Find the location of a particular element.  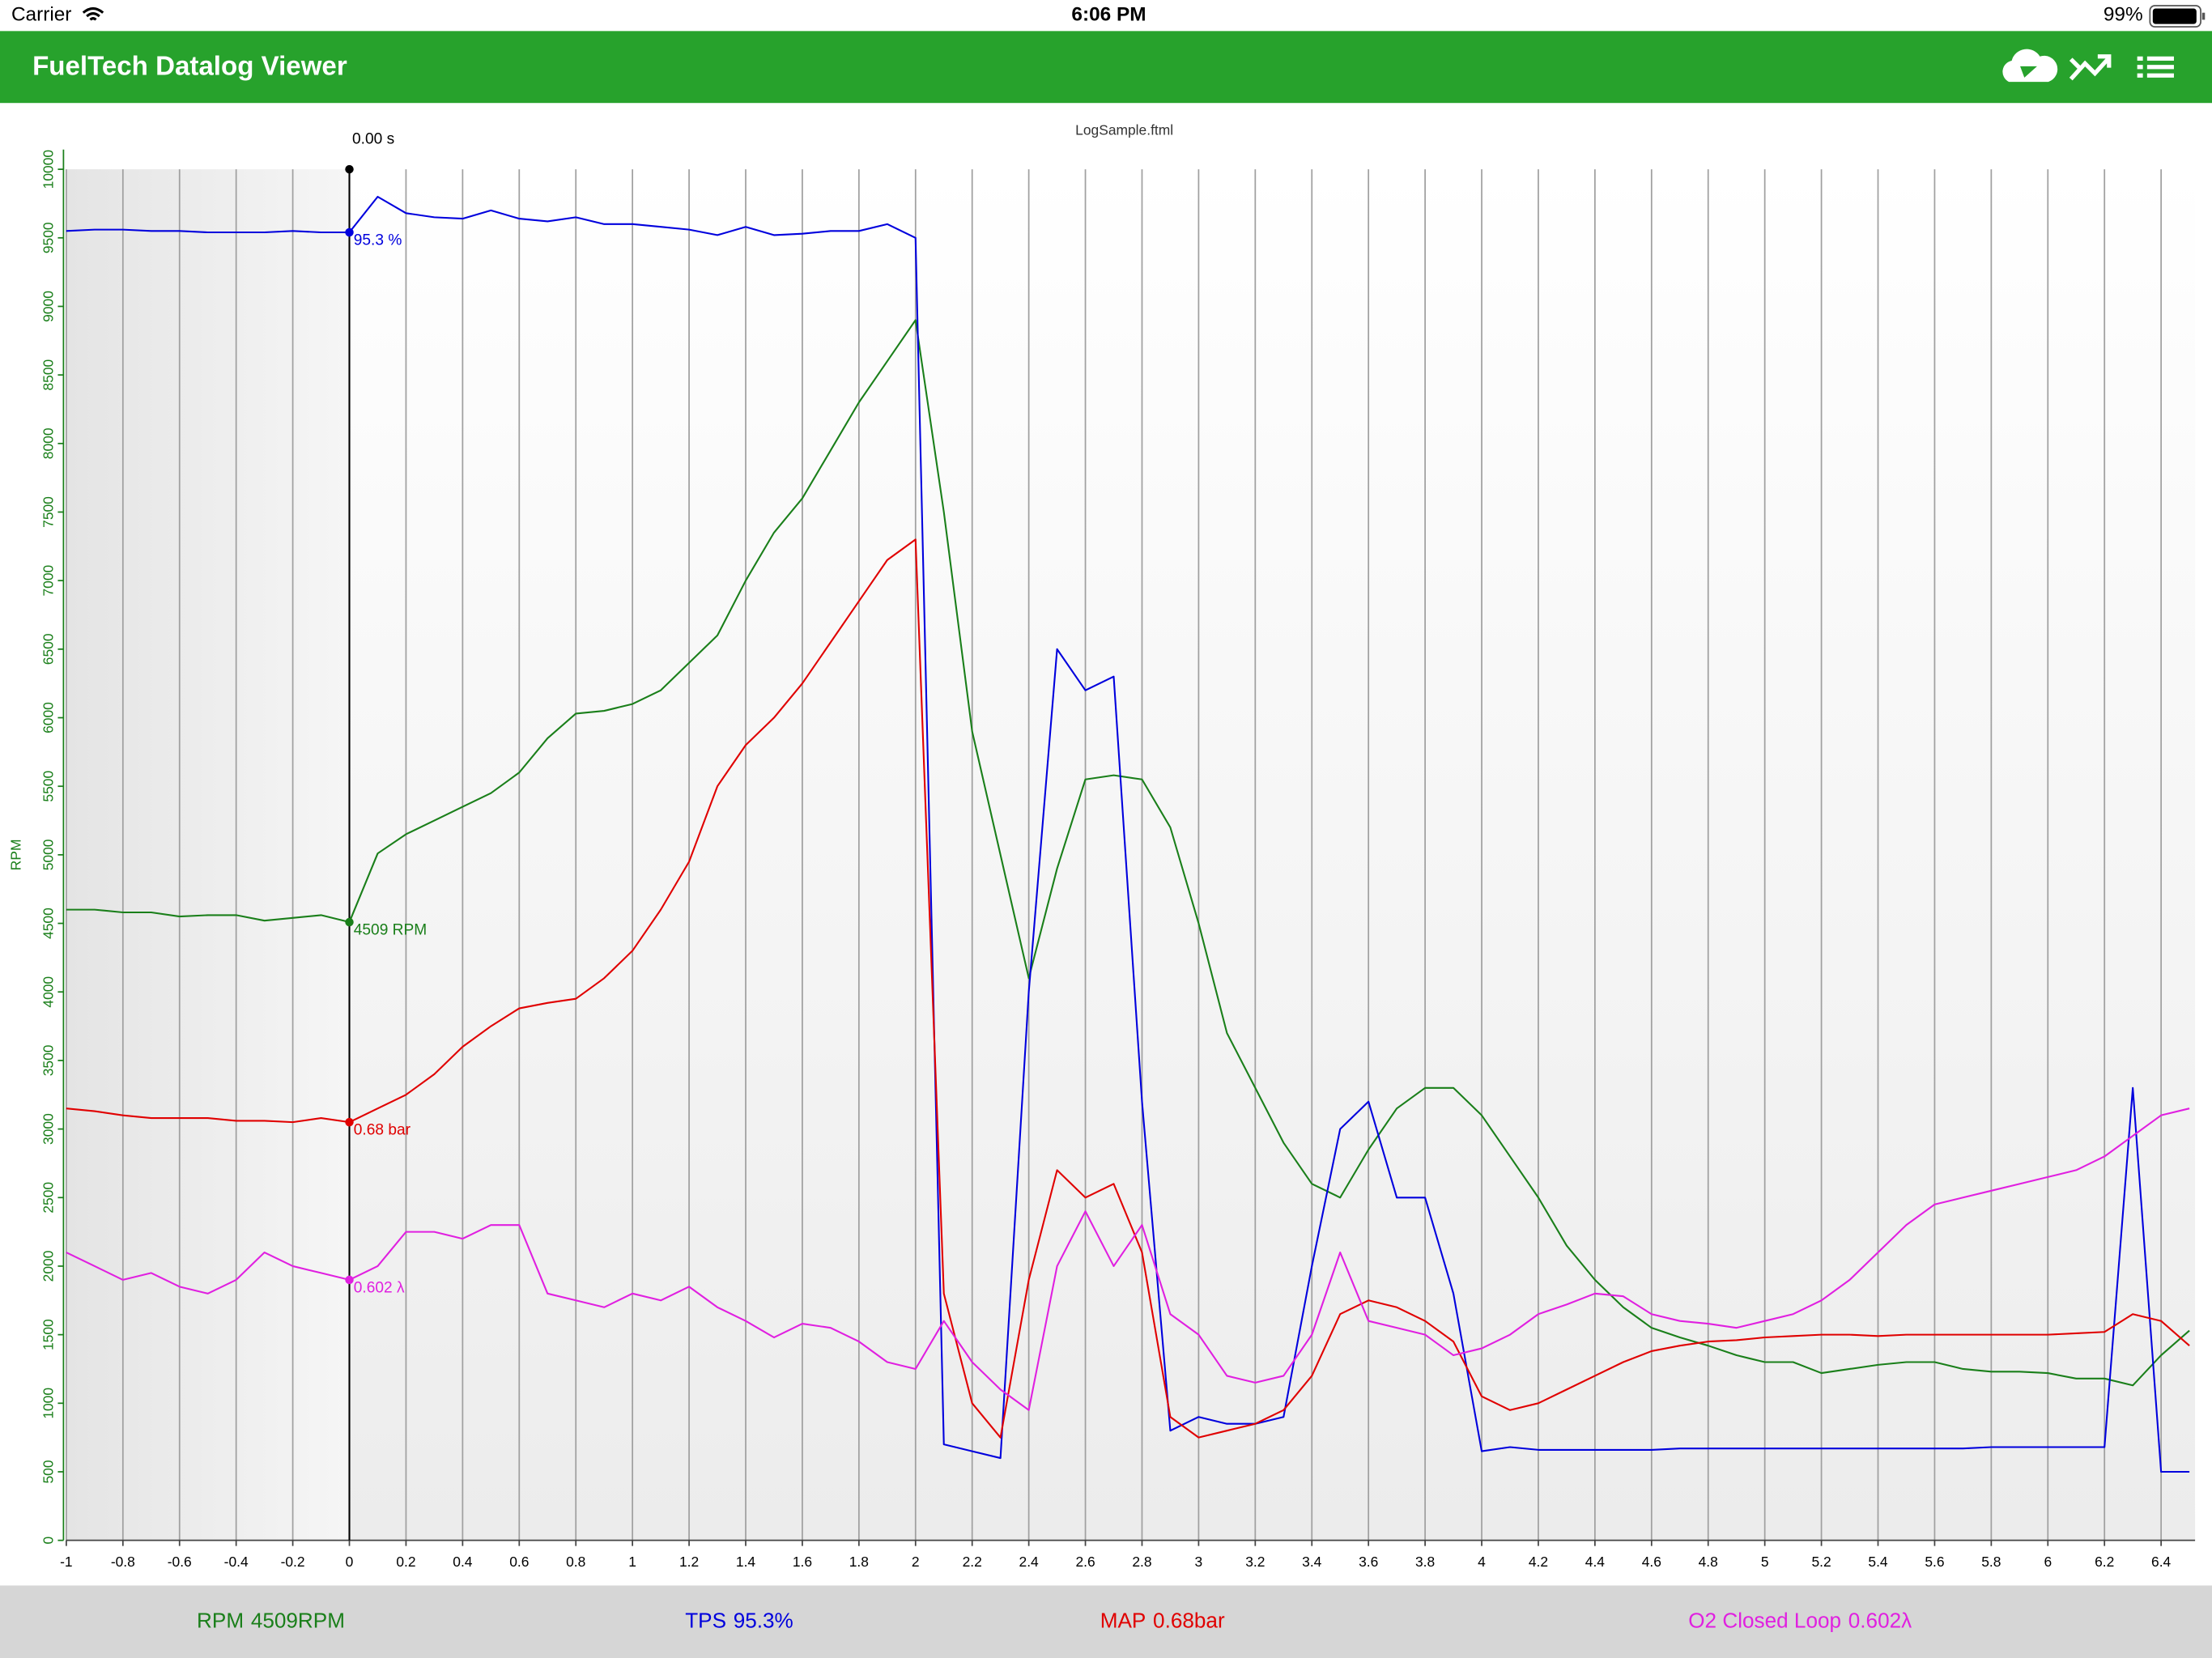

y-axis-label: RPM is located at coordinates (16, 855).